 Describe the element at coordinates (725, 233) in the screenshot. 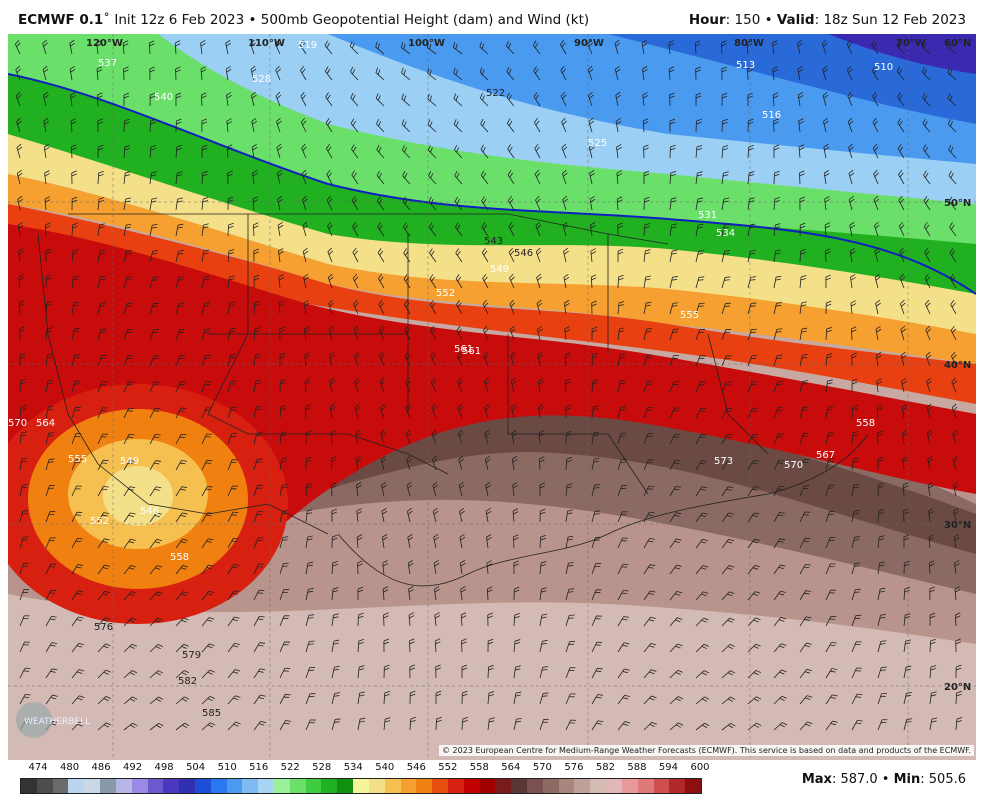

I see `contour-label: 534` at that location.